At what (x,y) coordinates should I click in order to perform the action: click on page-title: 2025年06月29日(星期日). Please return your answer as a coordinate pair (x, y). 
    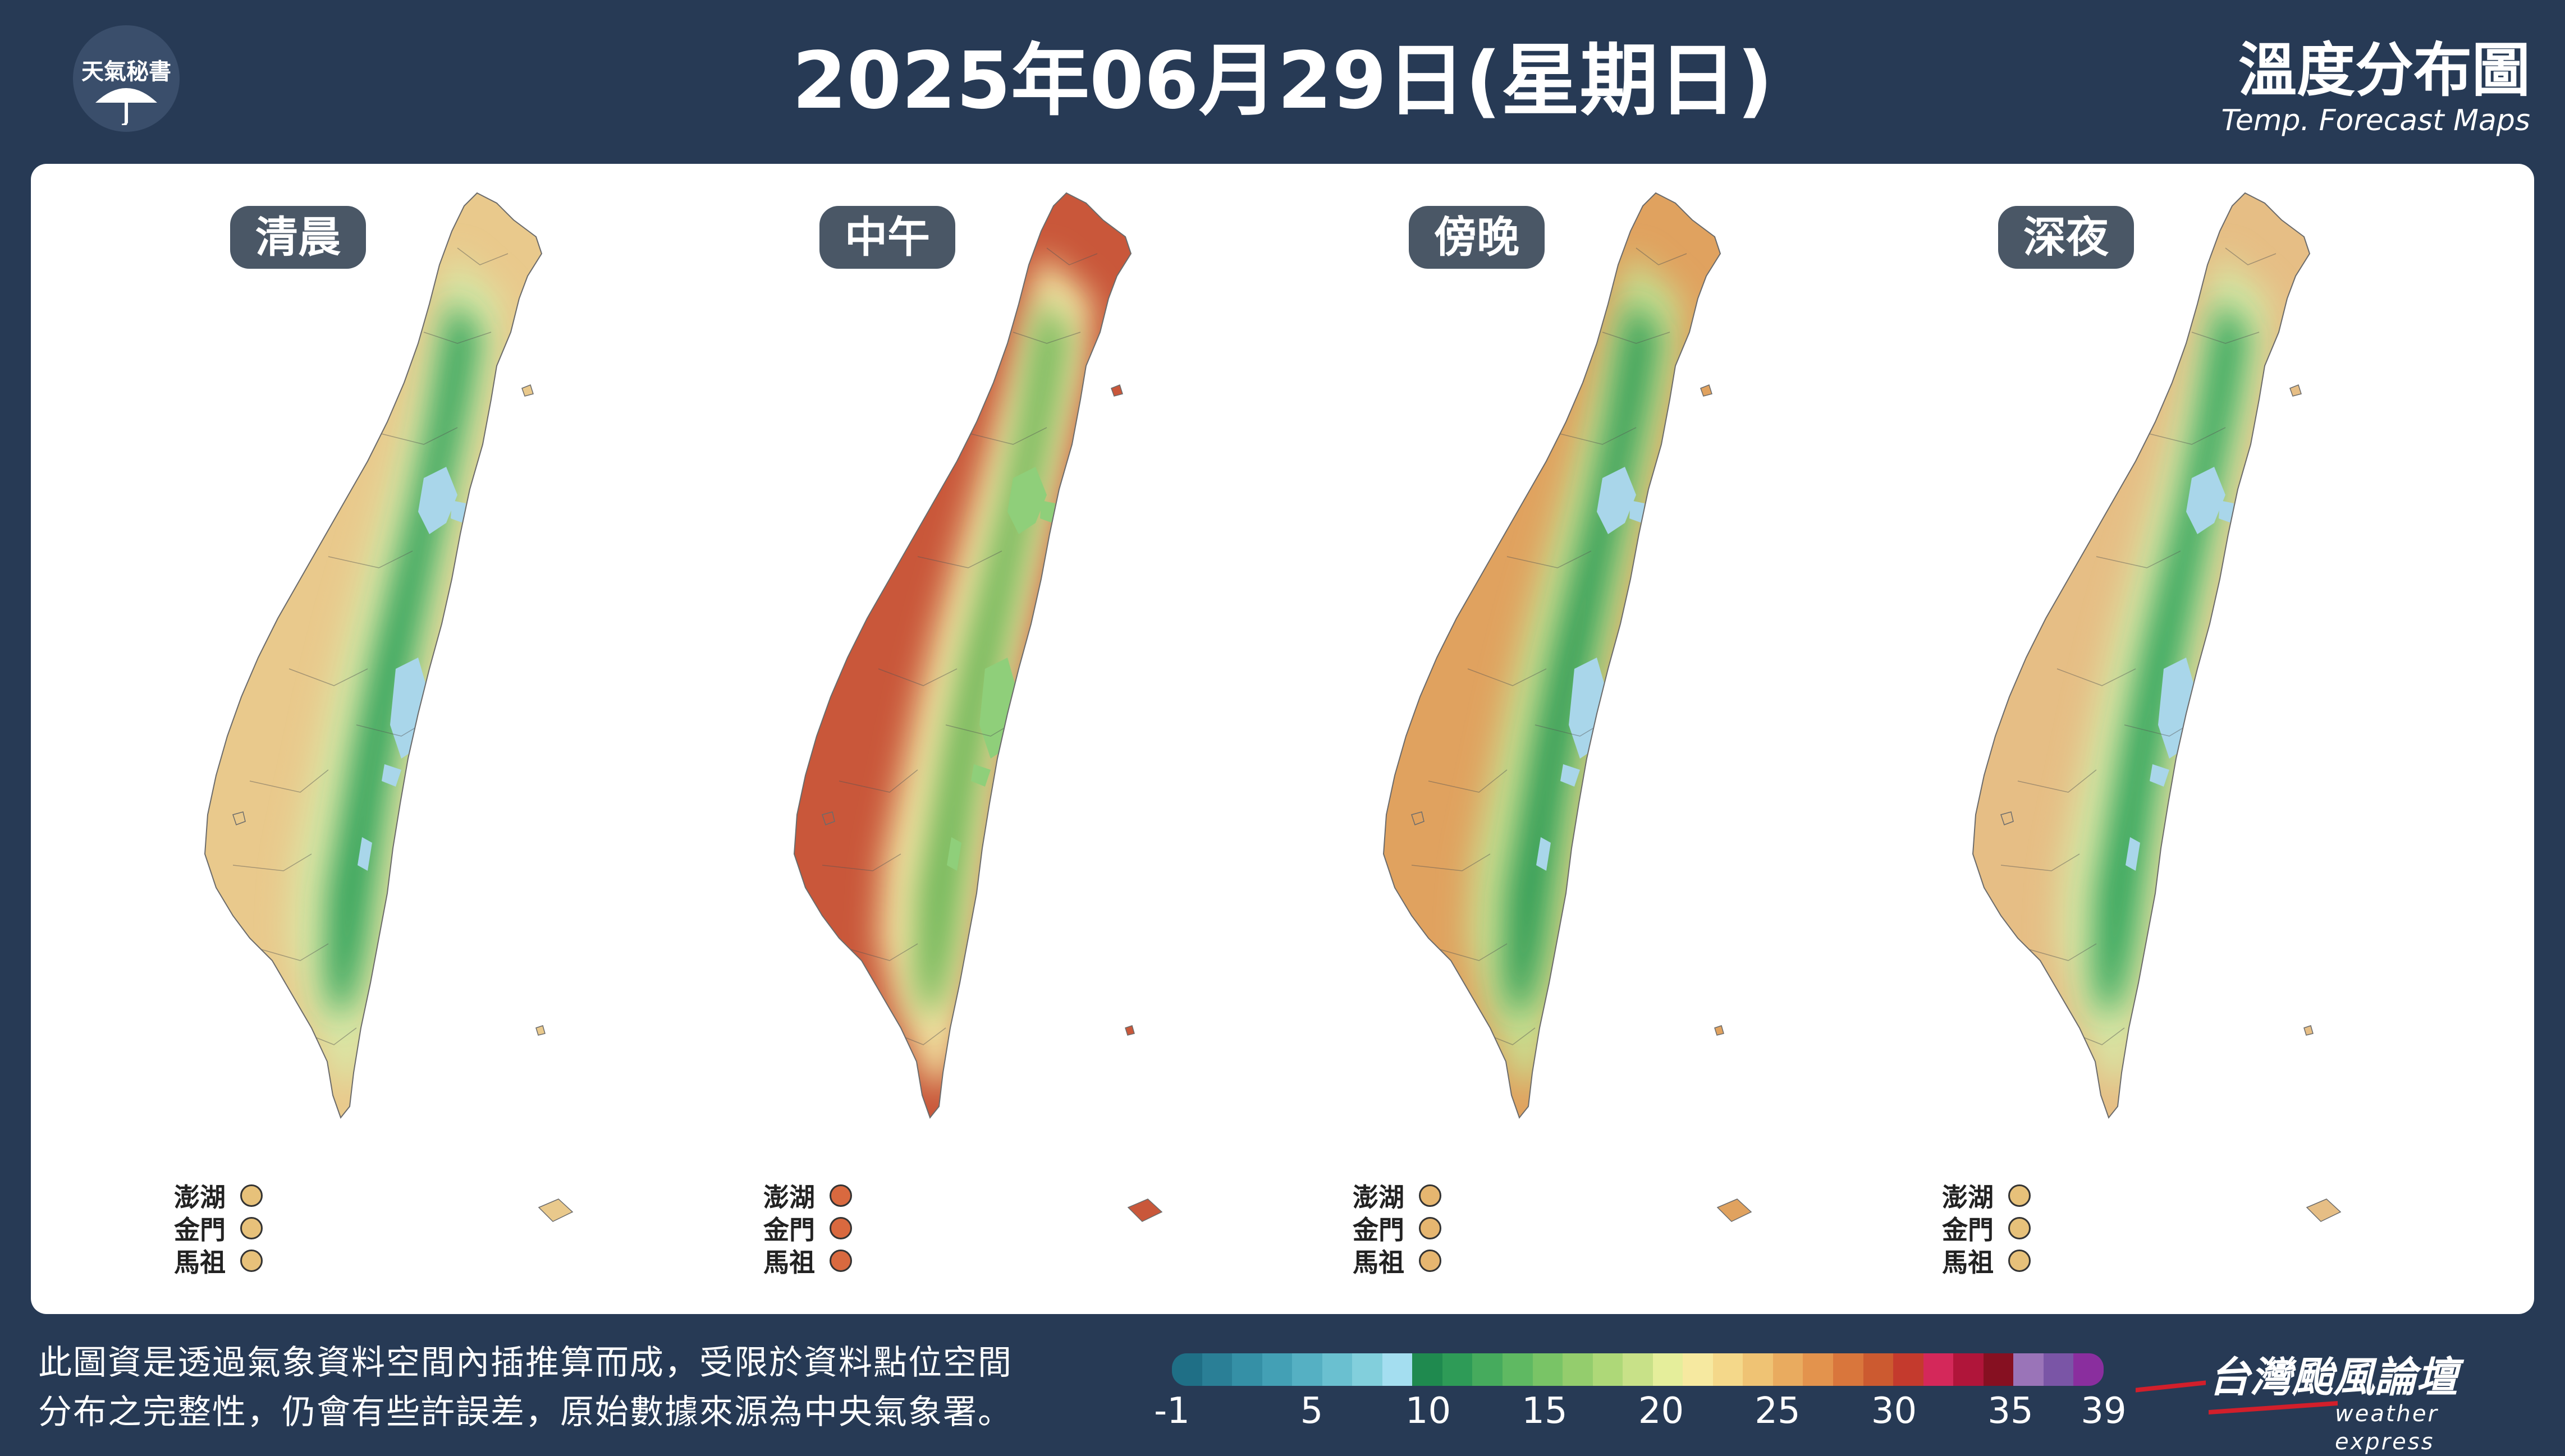
    Looking at the image, I should click on (1282, 81).